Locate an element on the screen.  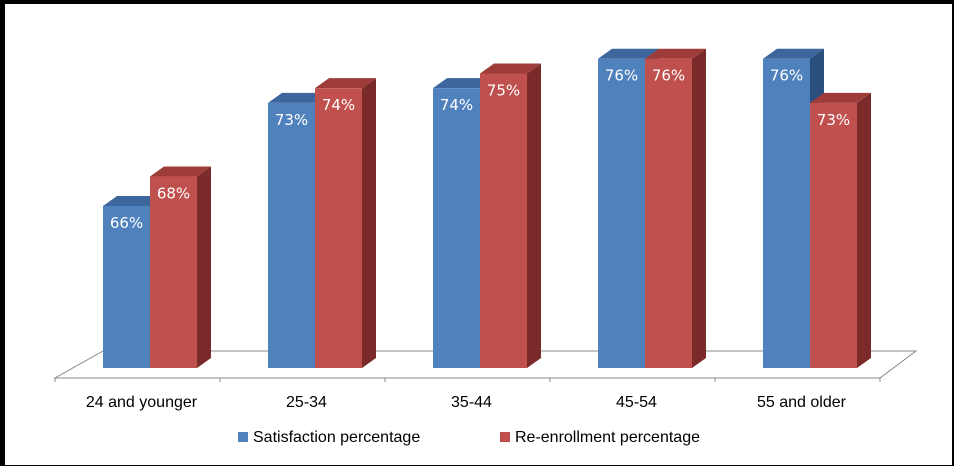
data-label: 68% is located at coordinates (173, 194).